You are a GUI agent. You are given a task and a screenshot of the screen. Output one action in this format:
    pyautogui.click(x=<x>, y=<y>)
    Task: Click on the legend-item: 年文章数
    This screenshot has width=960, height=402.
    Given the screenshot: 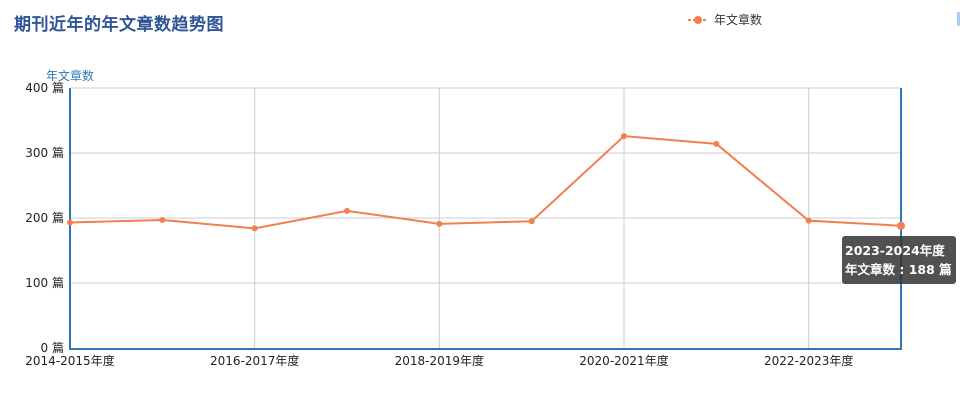 What is the action you would take?
    pyautogui.click(x=725, y=19)
    